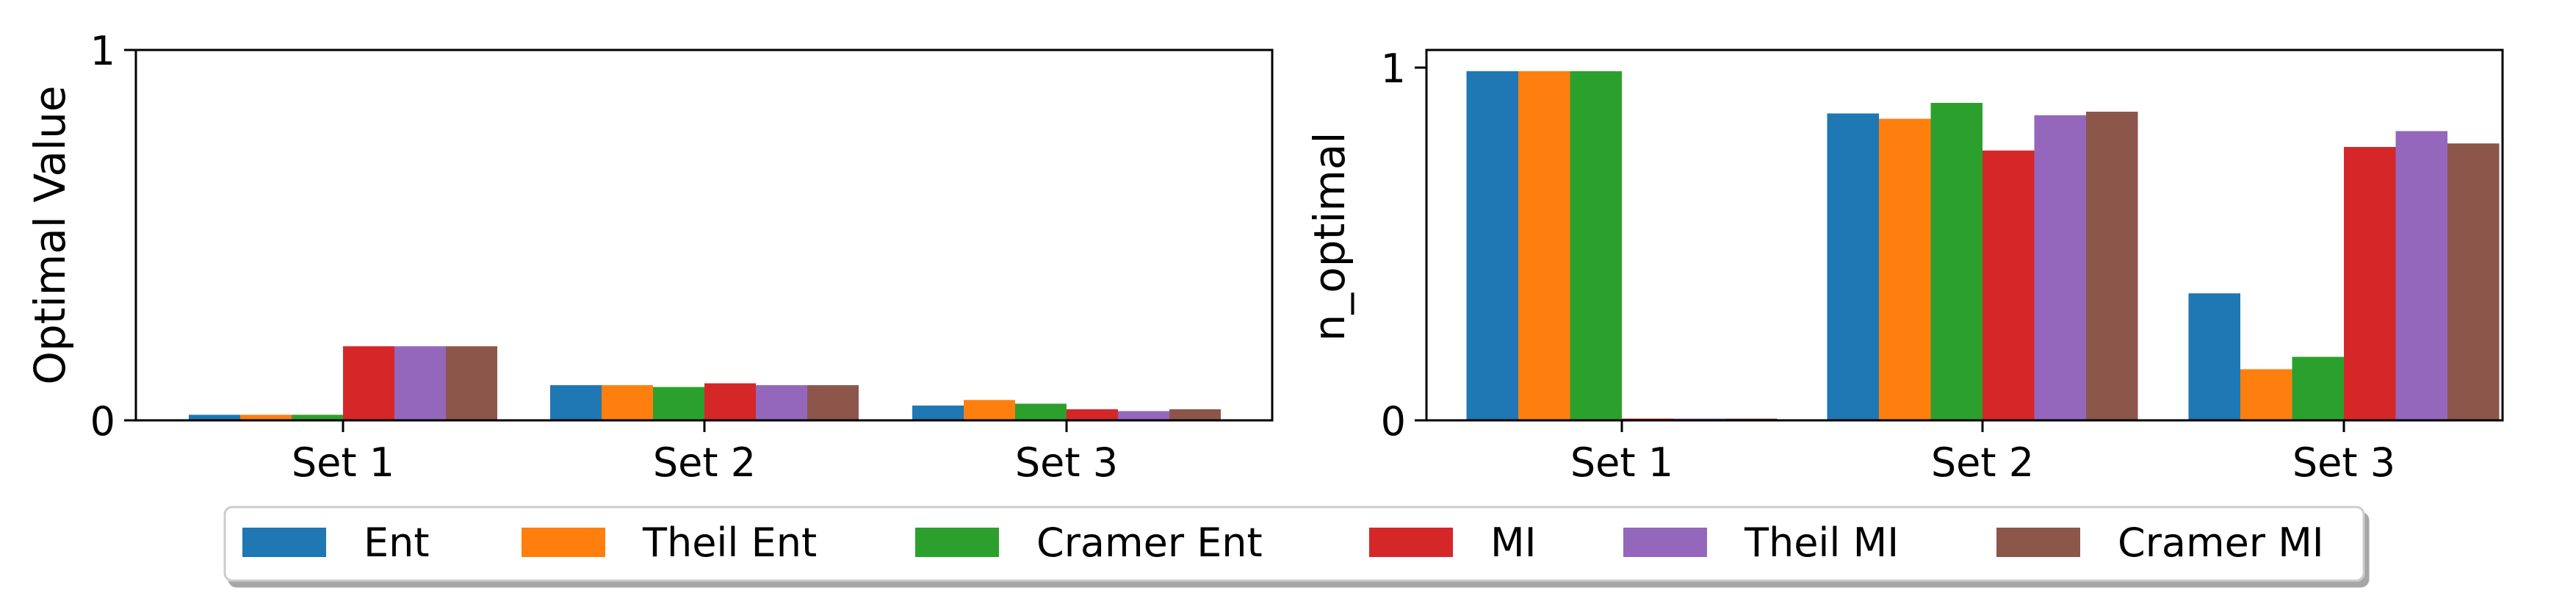 This screenshot has height=607, width=2576. I want to click on legend-label: Theil MI, so click(1822, 543).